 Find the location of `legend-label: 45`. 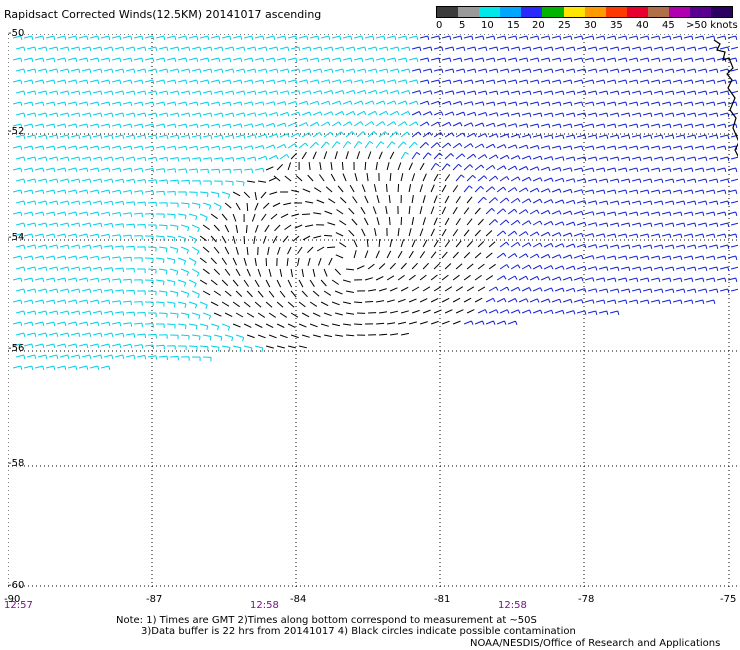

legend-label: 45 is located at coordinates (668, 25).